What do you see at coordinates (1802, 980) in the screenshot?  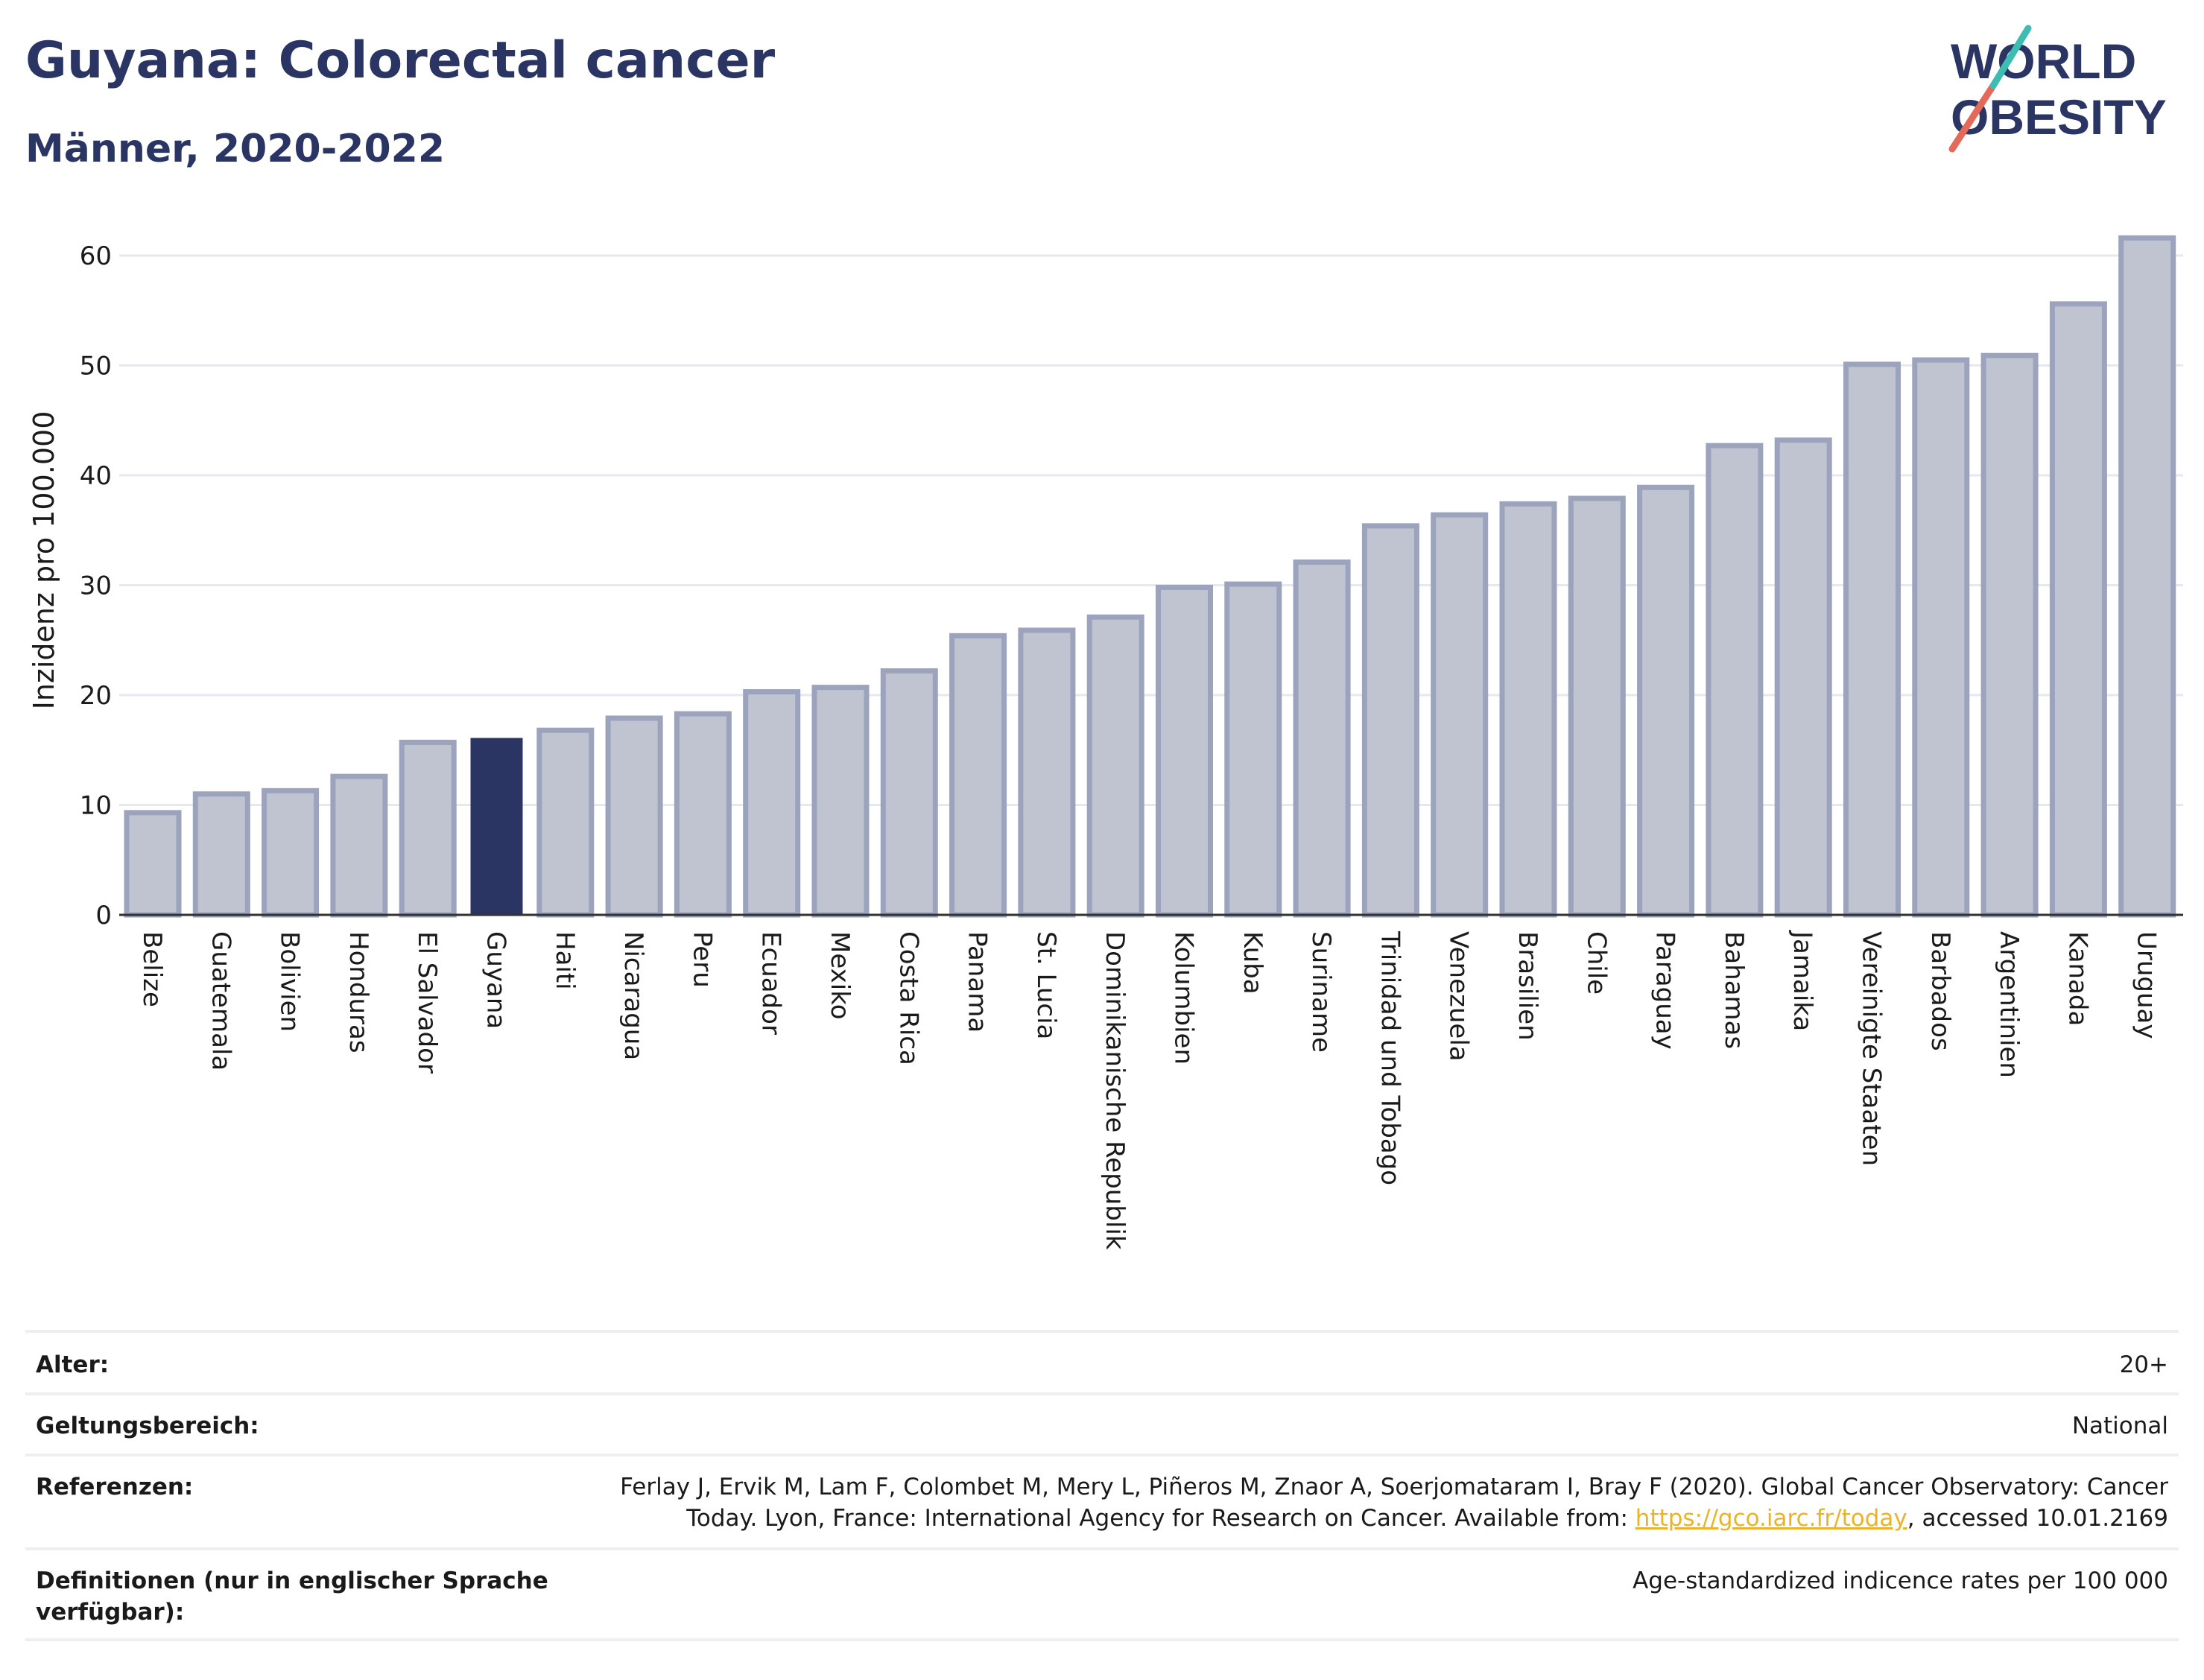 I see `x-tick-label: Jamaika` at bounding box center [1802, 980].